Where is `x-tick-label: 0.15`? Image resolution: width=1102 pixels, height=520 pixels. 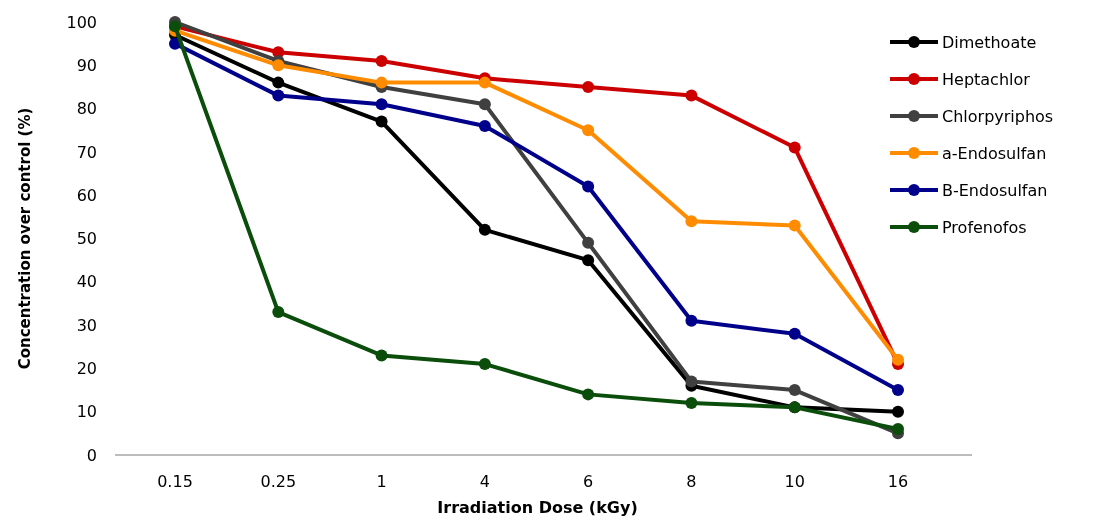
x-tick-label: 0.15 is located at coordinates (175, 481).